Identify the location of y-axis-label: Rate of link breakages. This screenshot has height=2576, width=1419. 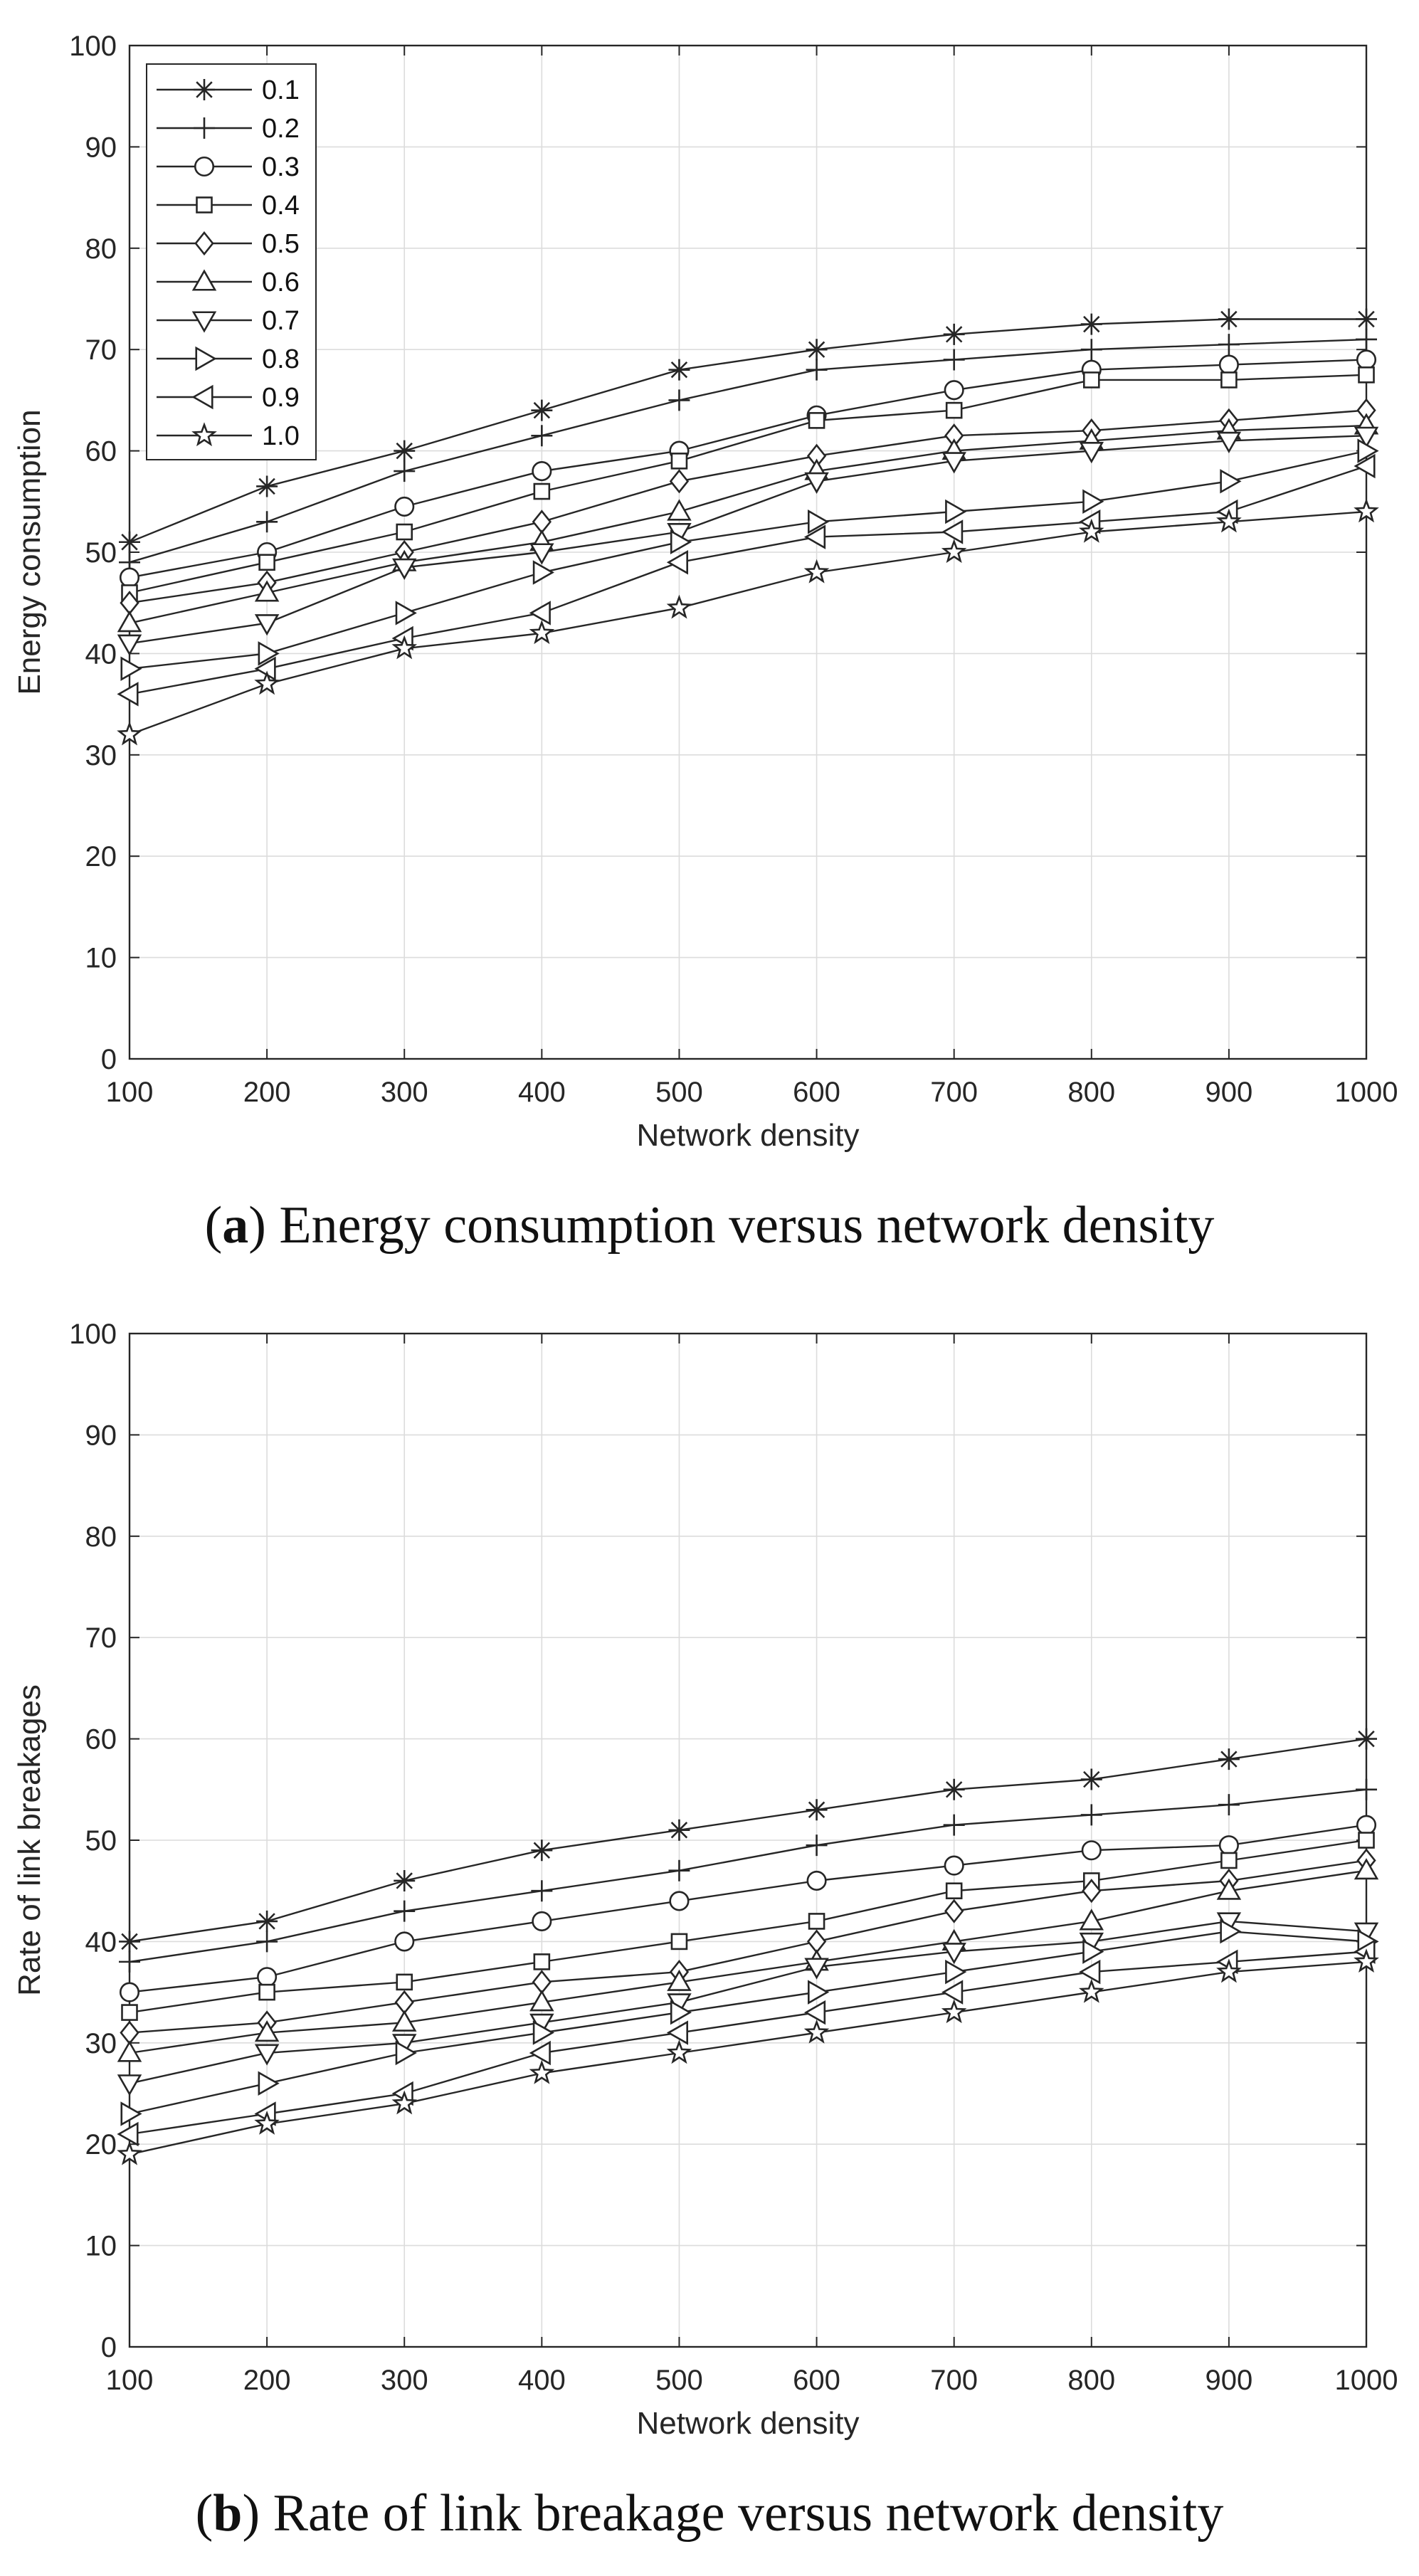
(30, 1840).